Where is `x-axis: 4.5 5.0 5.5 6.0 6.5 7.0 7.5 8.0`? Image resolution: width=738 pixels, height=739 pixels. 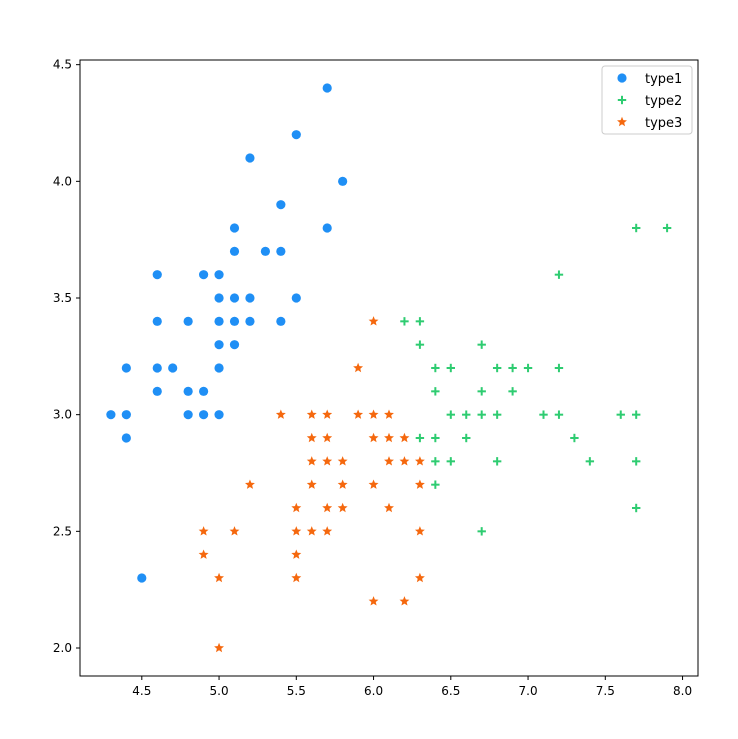 x-axis: 4.5 5.0 5.5 6.0 6.5 7.0 7.5 8.0 is located at coordinates (412, 687).